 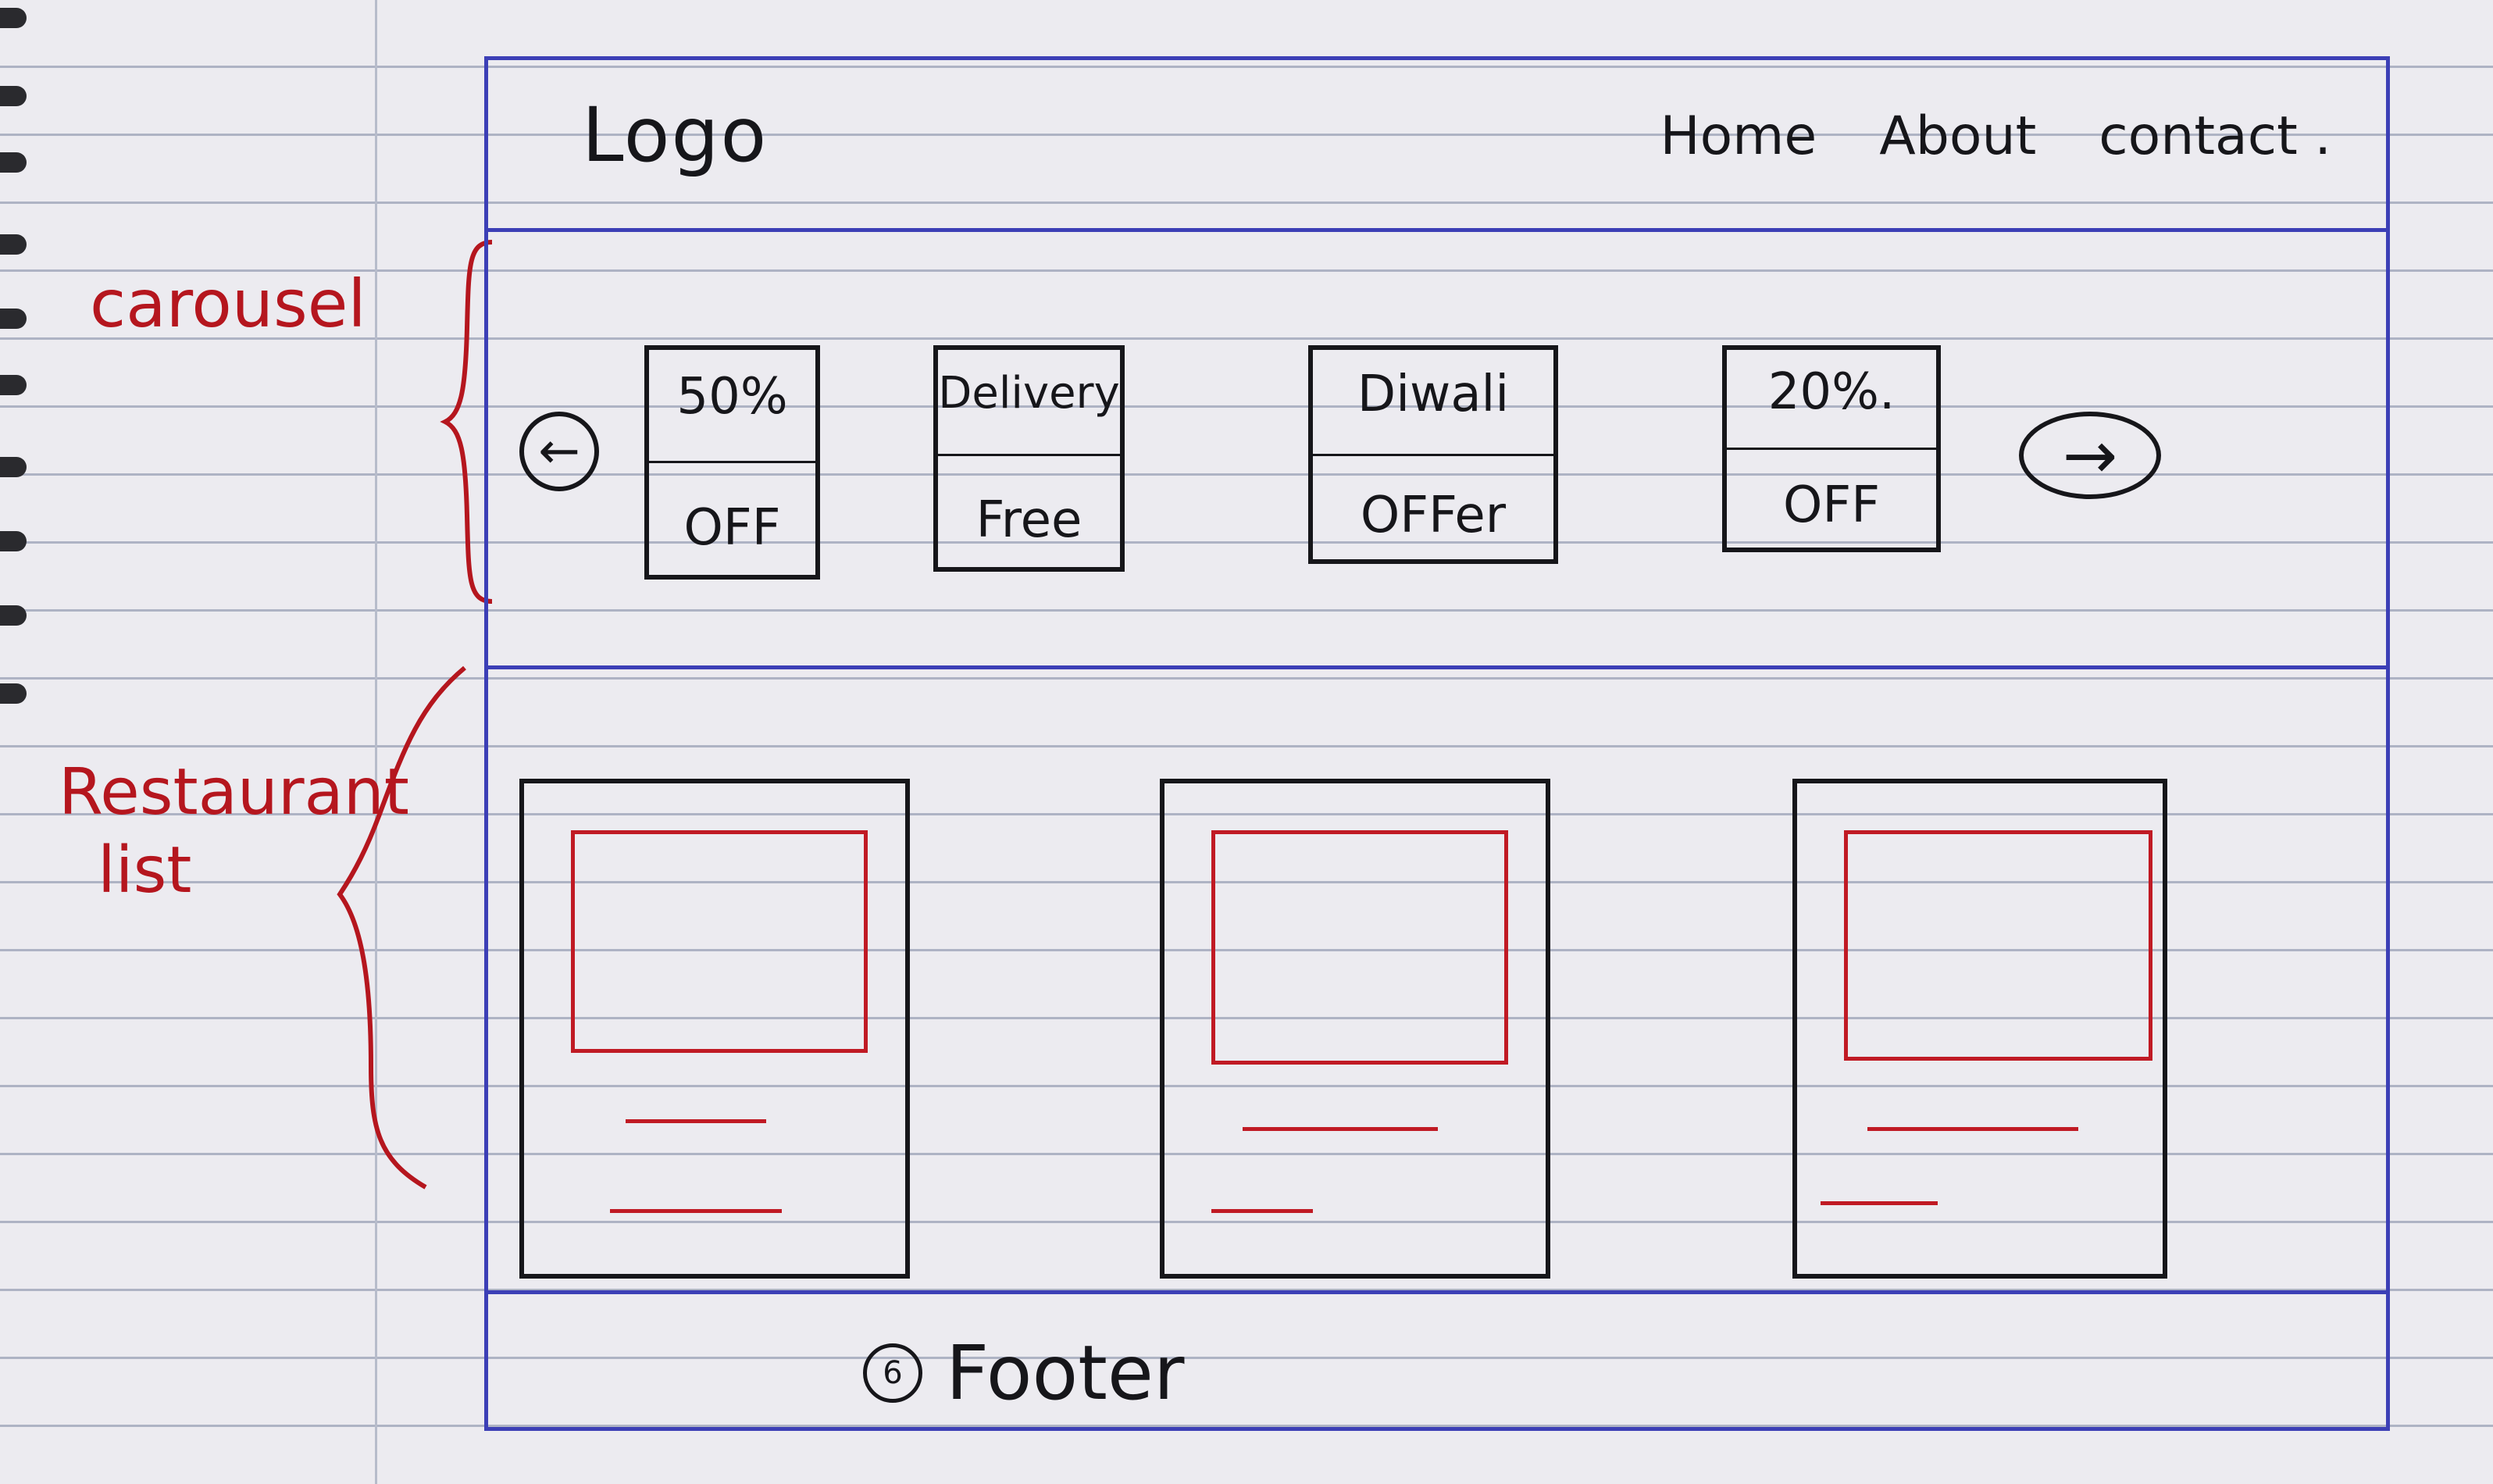 What do you see at coordinates (234, 792) in the screenshot?
I see `restaurant-list-annotation-line1: Restaurant` at bounding box center [234, 792].